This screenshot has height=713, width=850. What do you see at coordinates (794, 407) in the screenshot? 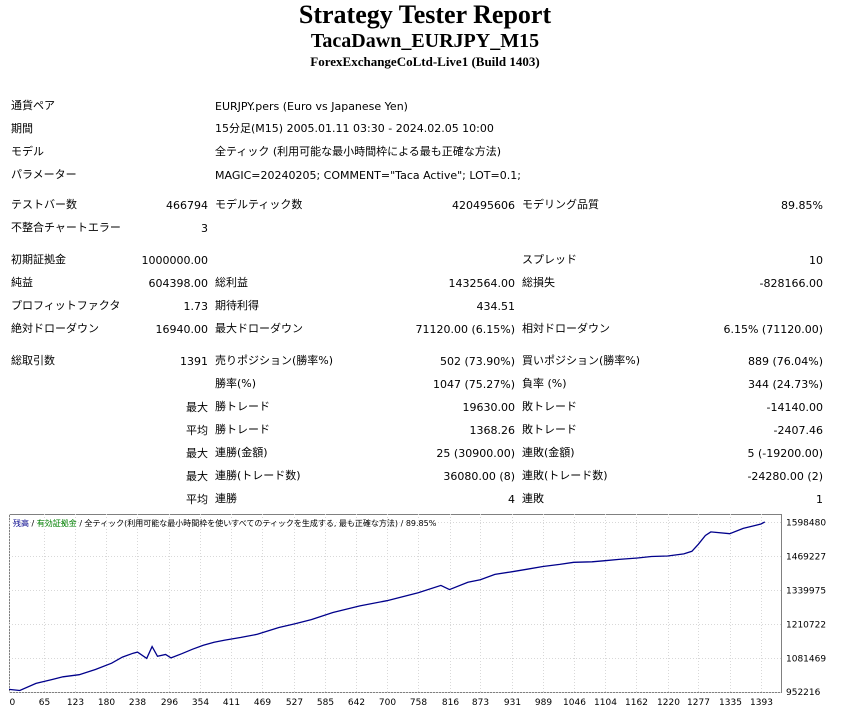
I see `max-loss-value: -14140.00` at bounding box center [794, 407].